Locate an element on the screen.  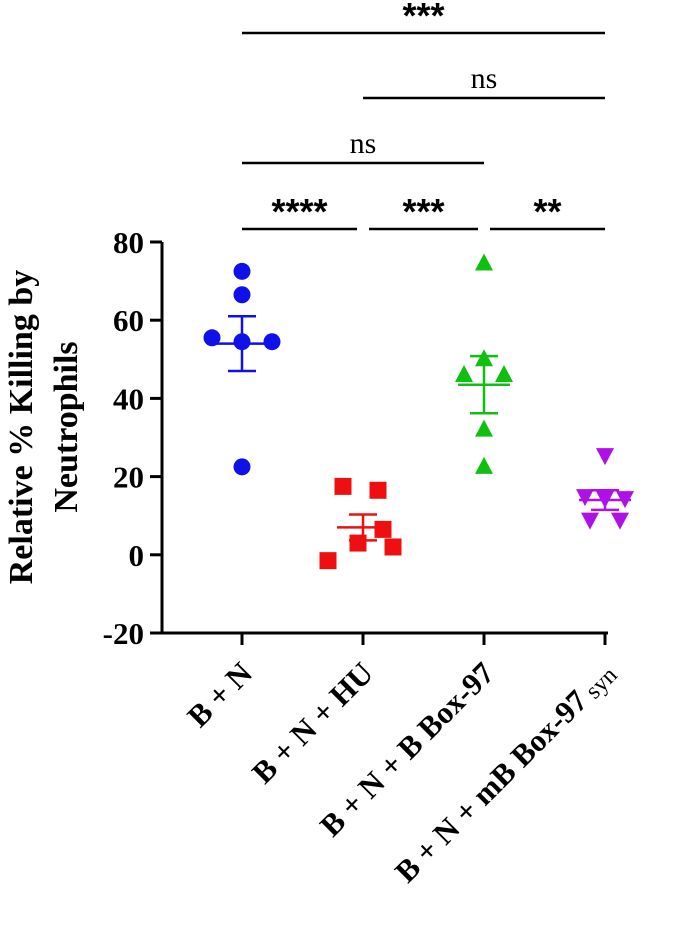
y-tick-label: -20 is located at coordinates (123, 633).